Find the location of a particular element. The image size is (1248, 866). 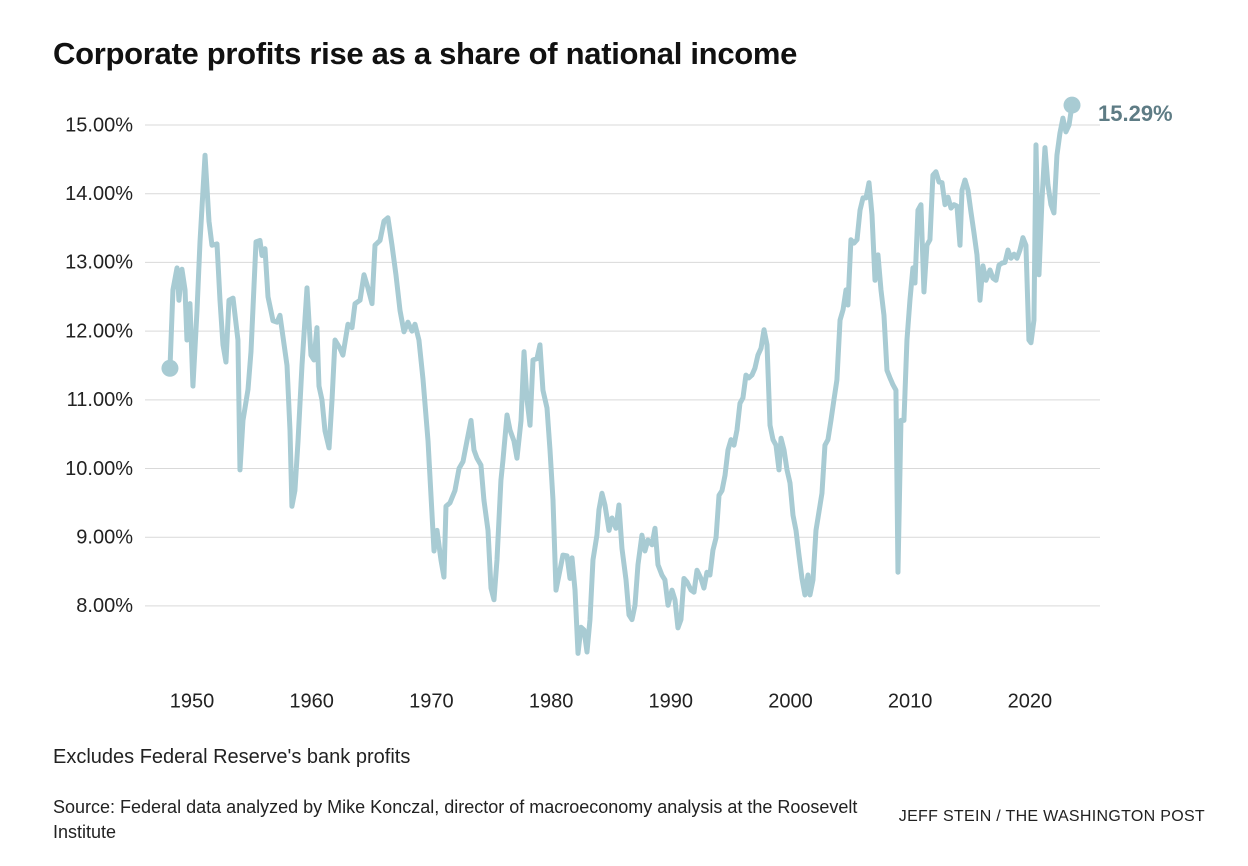

y-tick-label: 8.00% is located at coordinates (104, 606).